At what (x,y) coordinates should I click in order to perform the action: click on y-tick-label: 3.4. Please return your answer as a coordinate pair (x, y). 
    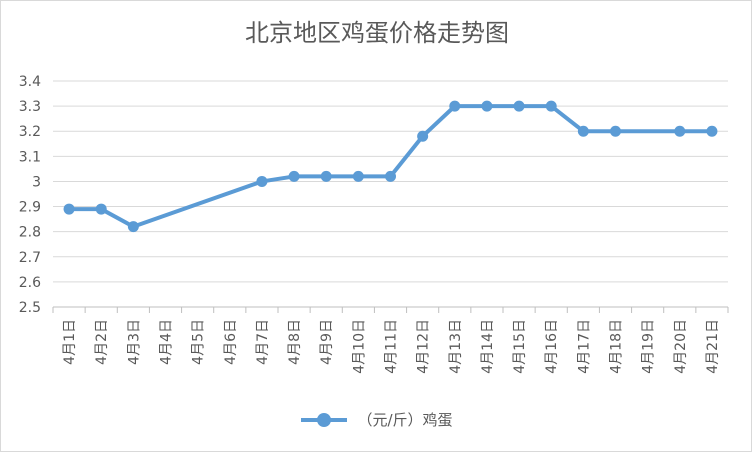
    Looking at the image, I should click on (30, 82).